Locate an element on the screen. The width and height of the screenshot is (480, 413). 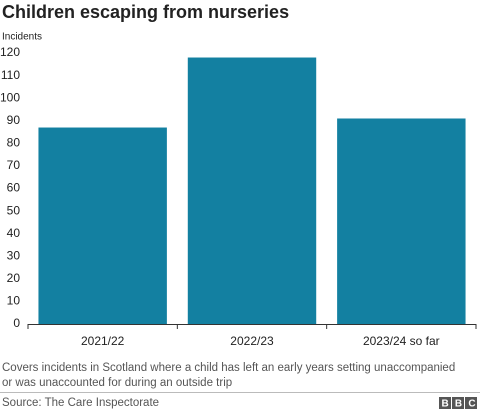
x-tick-label: 2022/23 is located at coordinates (252, 341).